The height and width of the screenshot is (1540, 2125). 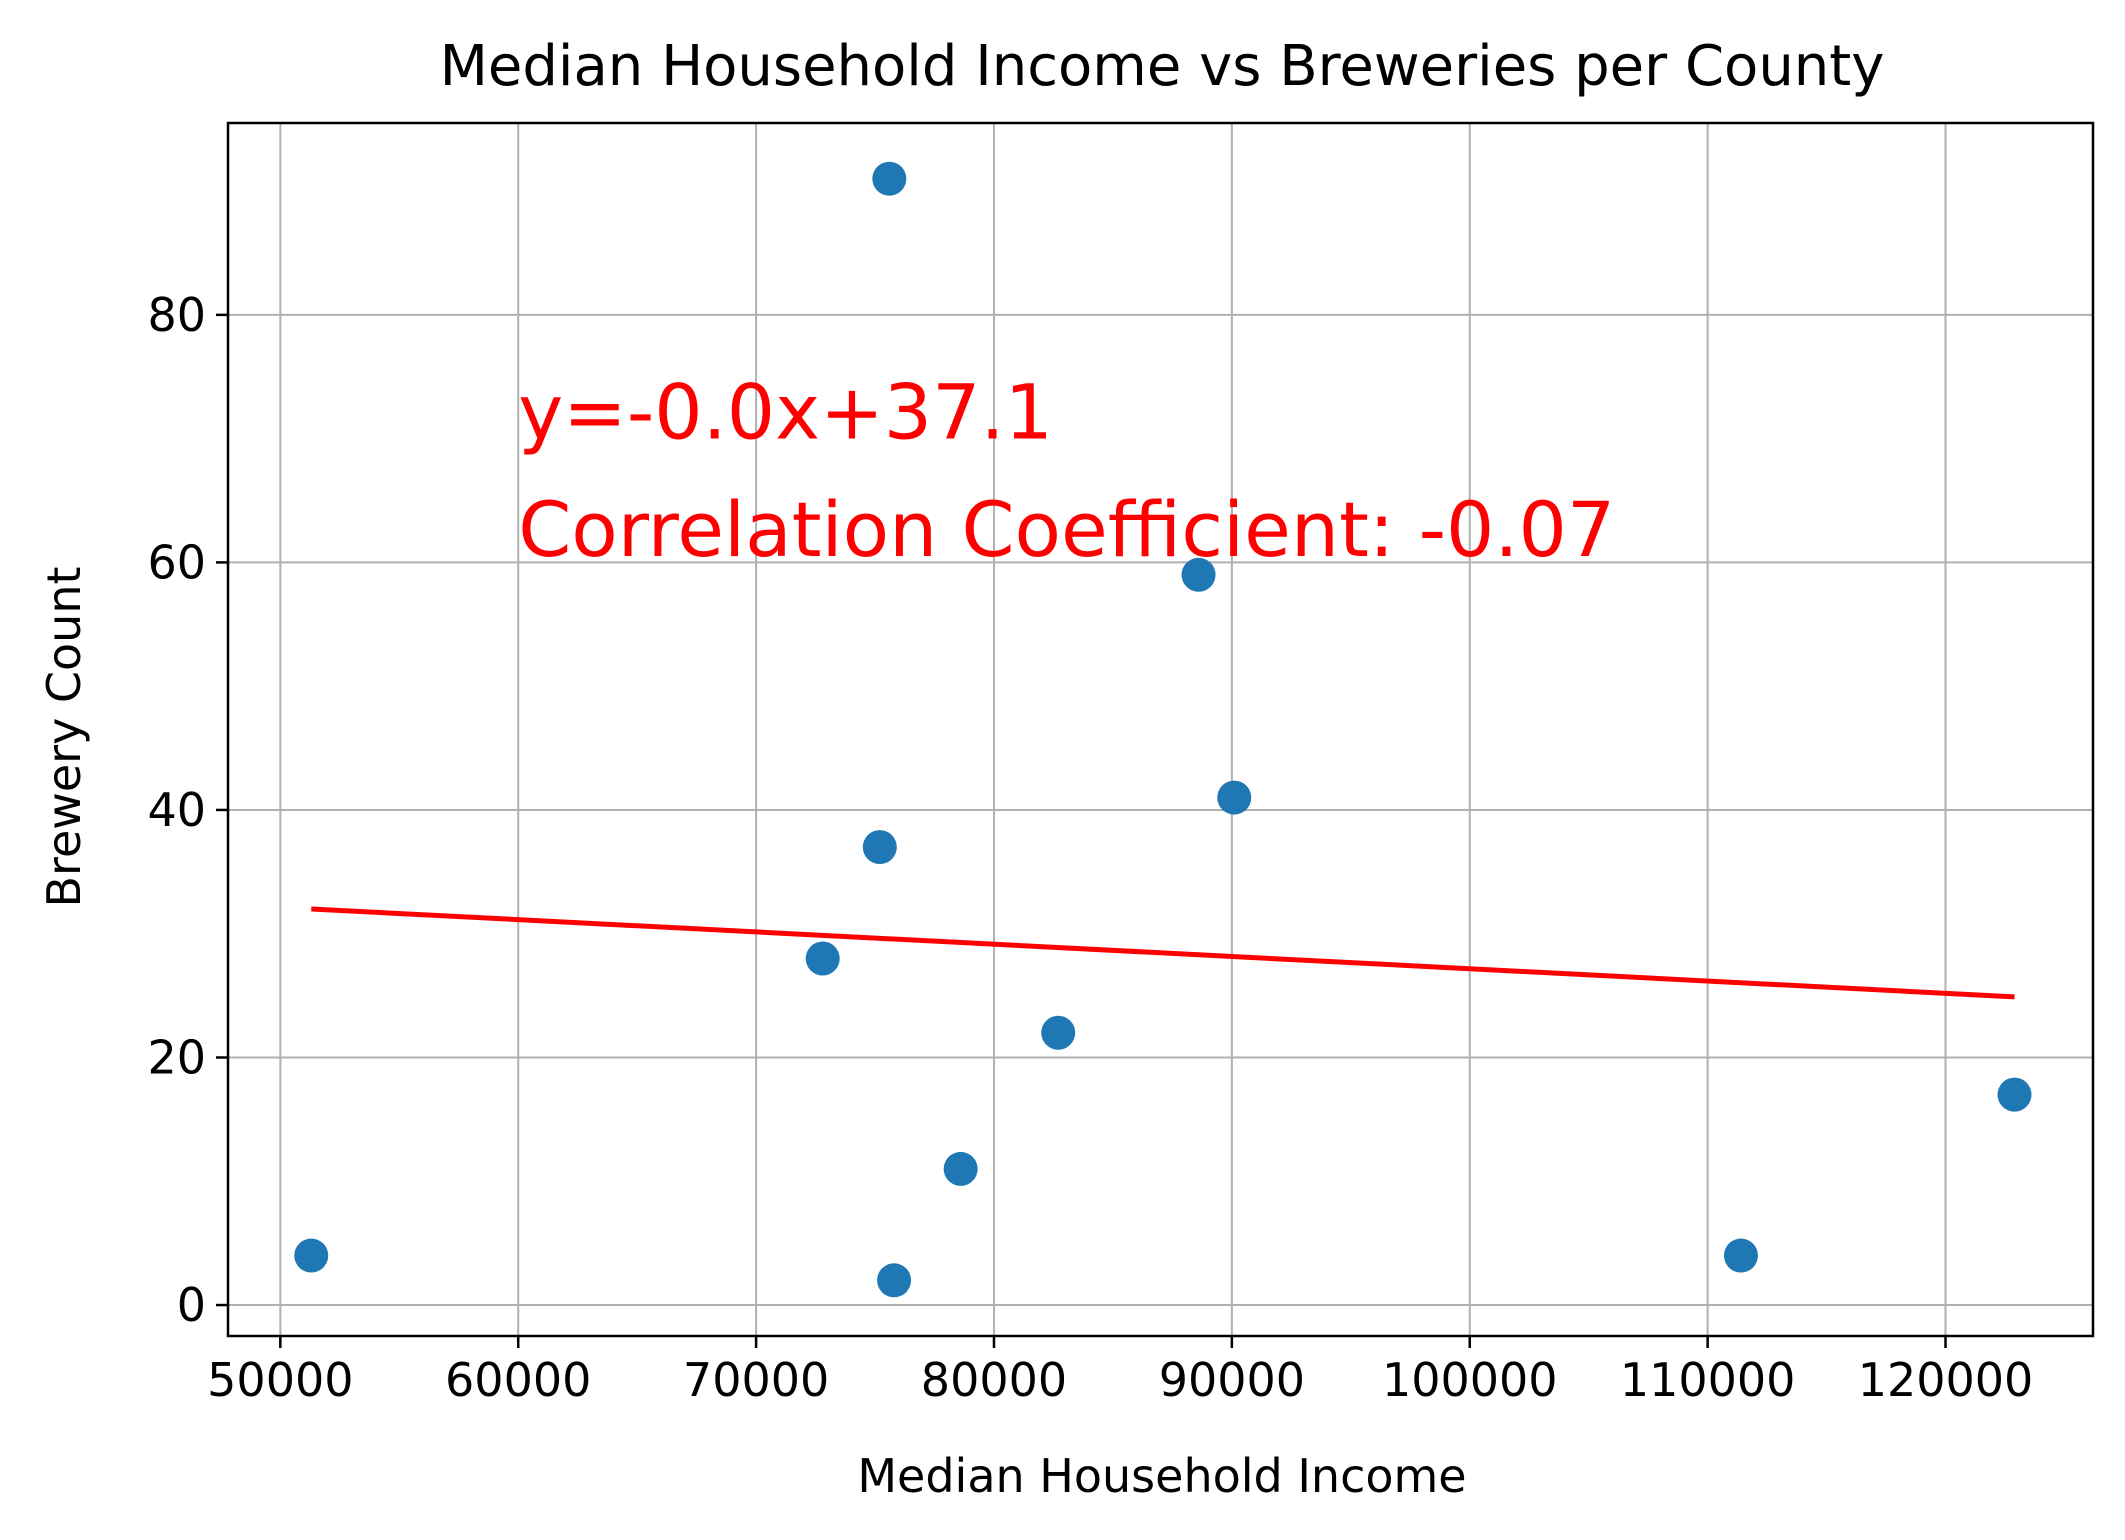 I want to click on x-tick-label: 120000, so click(x=1946, y=1380).